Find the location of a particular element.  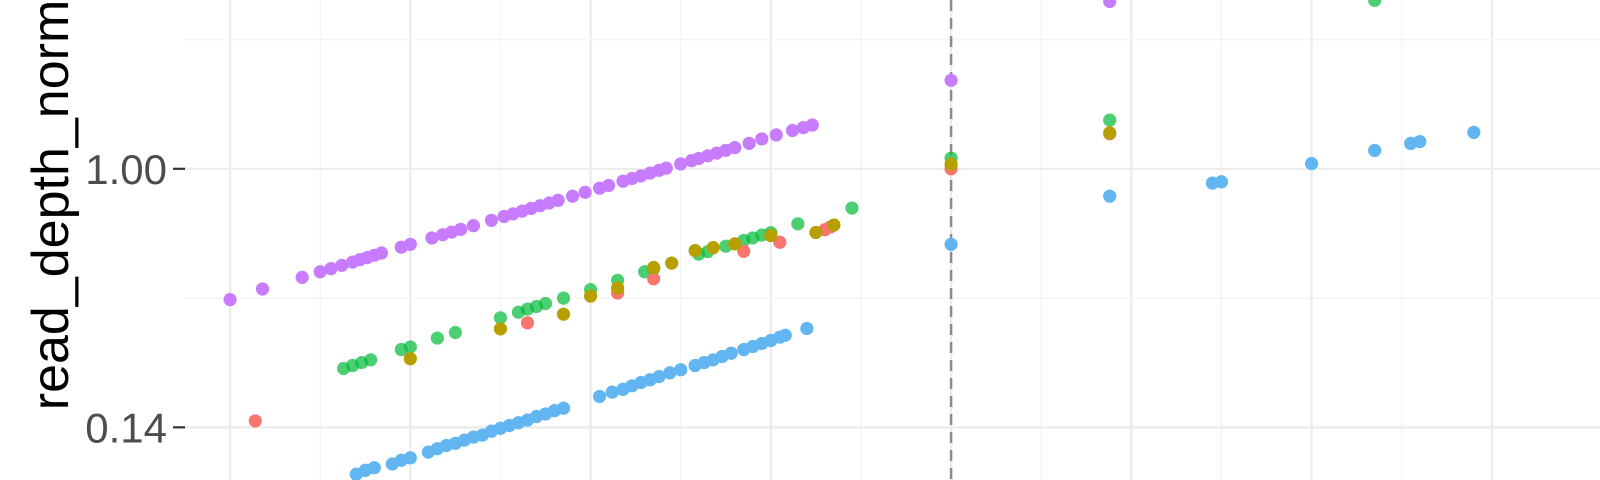

y-tick-label: 1.00 is located at coordinates (126, 169).